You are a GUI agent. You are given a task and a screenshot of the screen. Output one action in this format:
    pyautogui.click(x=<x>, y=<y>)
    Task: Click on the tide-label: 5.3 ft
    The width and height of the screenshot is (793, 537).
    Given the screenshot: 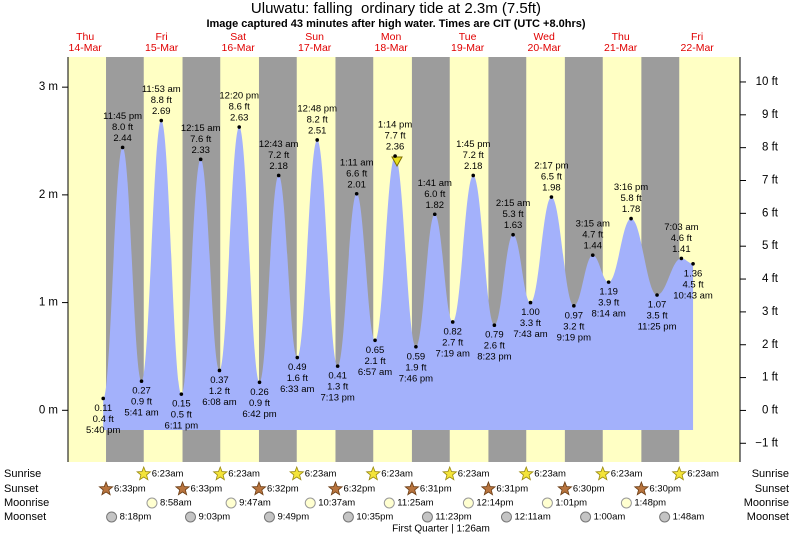 What is the action you would take?
    pyautogui.click(x=513, y=214)
    